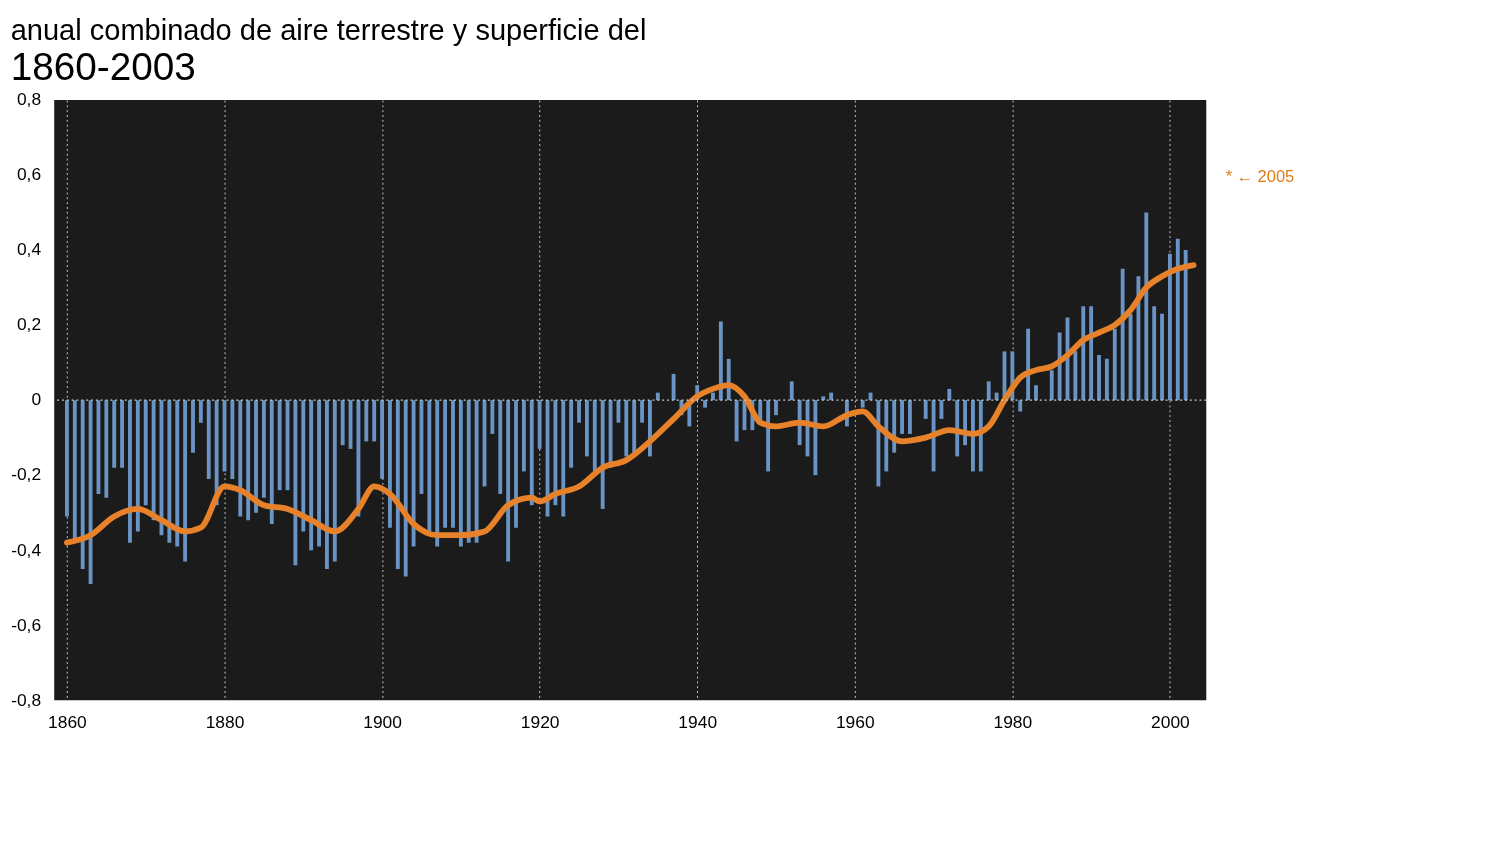  Describe the element at coordinates (29, 249) in the screenshot. I see `y-tick-label: 0,4` at that location.